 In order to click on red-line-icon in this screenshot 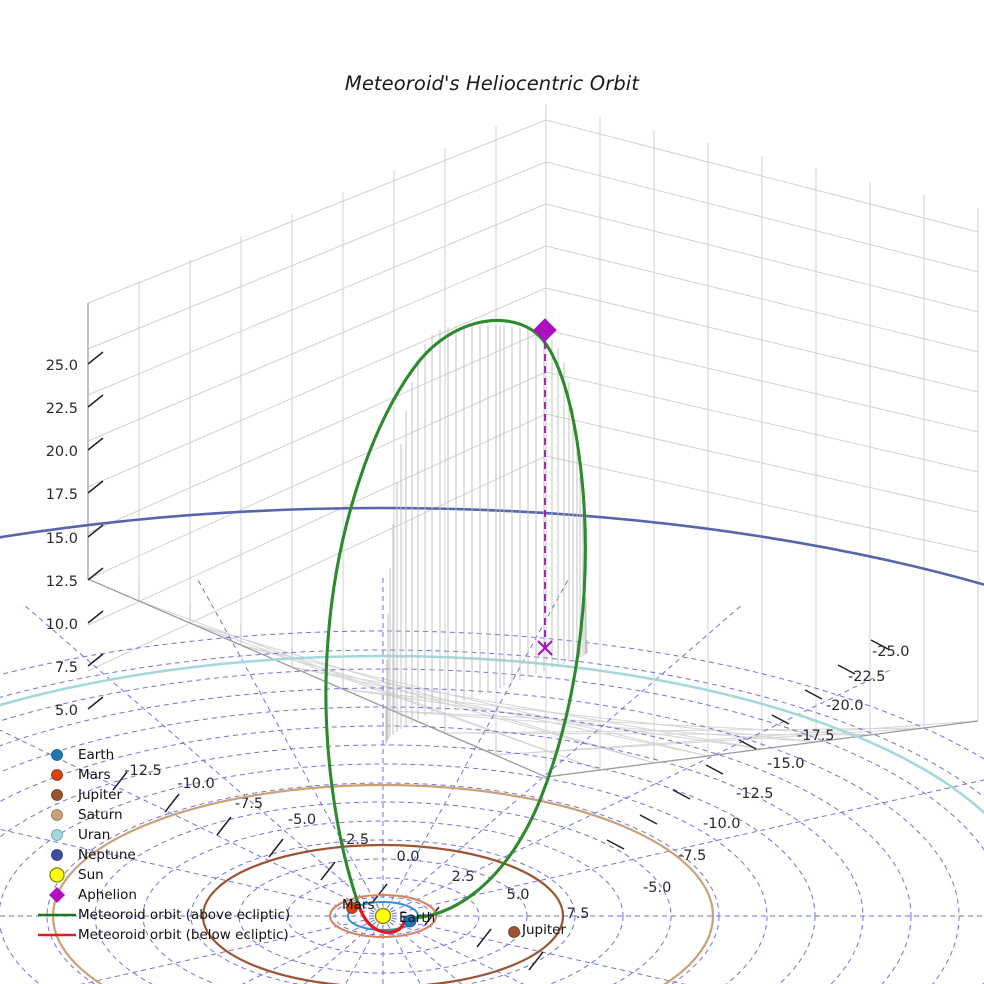, I will do `click(57, 935)`.